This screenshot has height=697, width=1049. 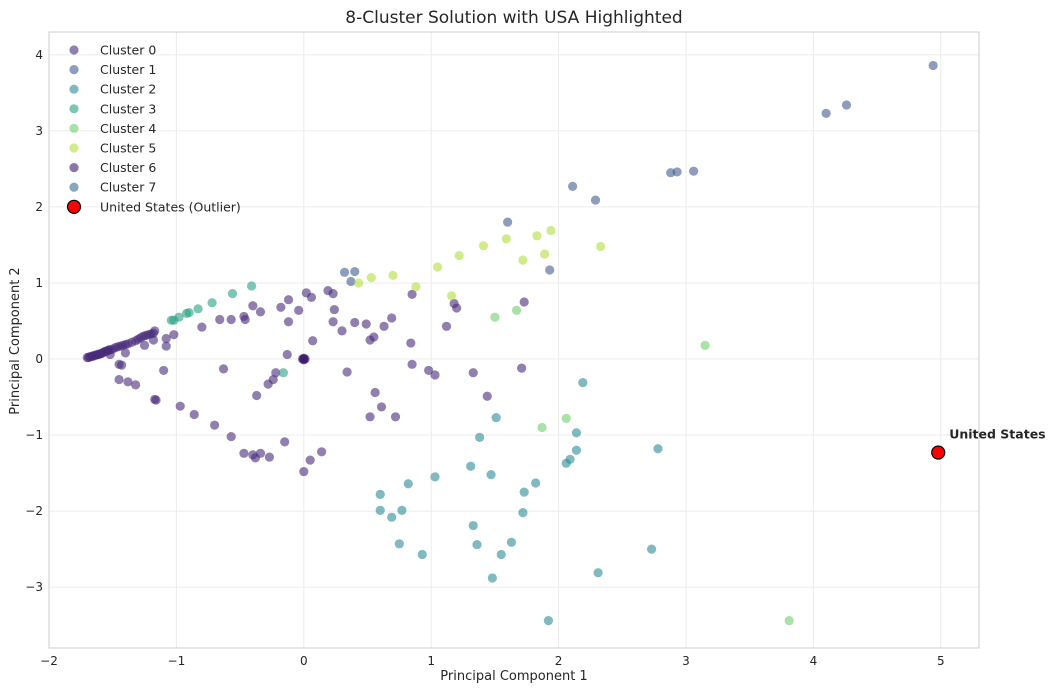 What do you see at coordinates (997, 434) in the screenshot?
I see `usa-annotation: United States` at bounding box center [997, 434].